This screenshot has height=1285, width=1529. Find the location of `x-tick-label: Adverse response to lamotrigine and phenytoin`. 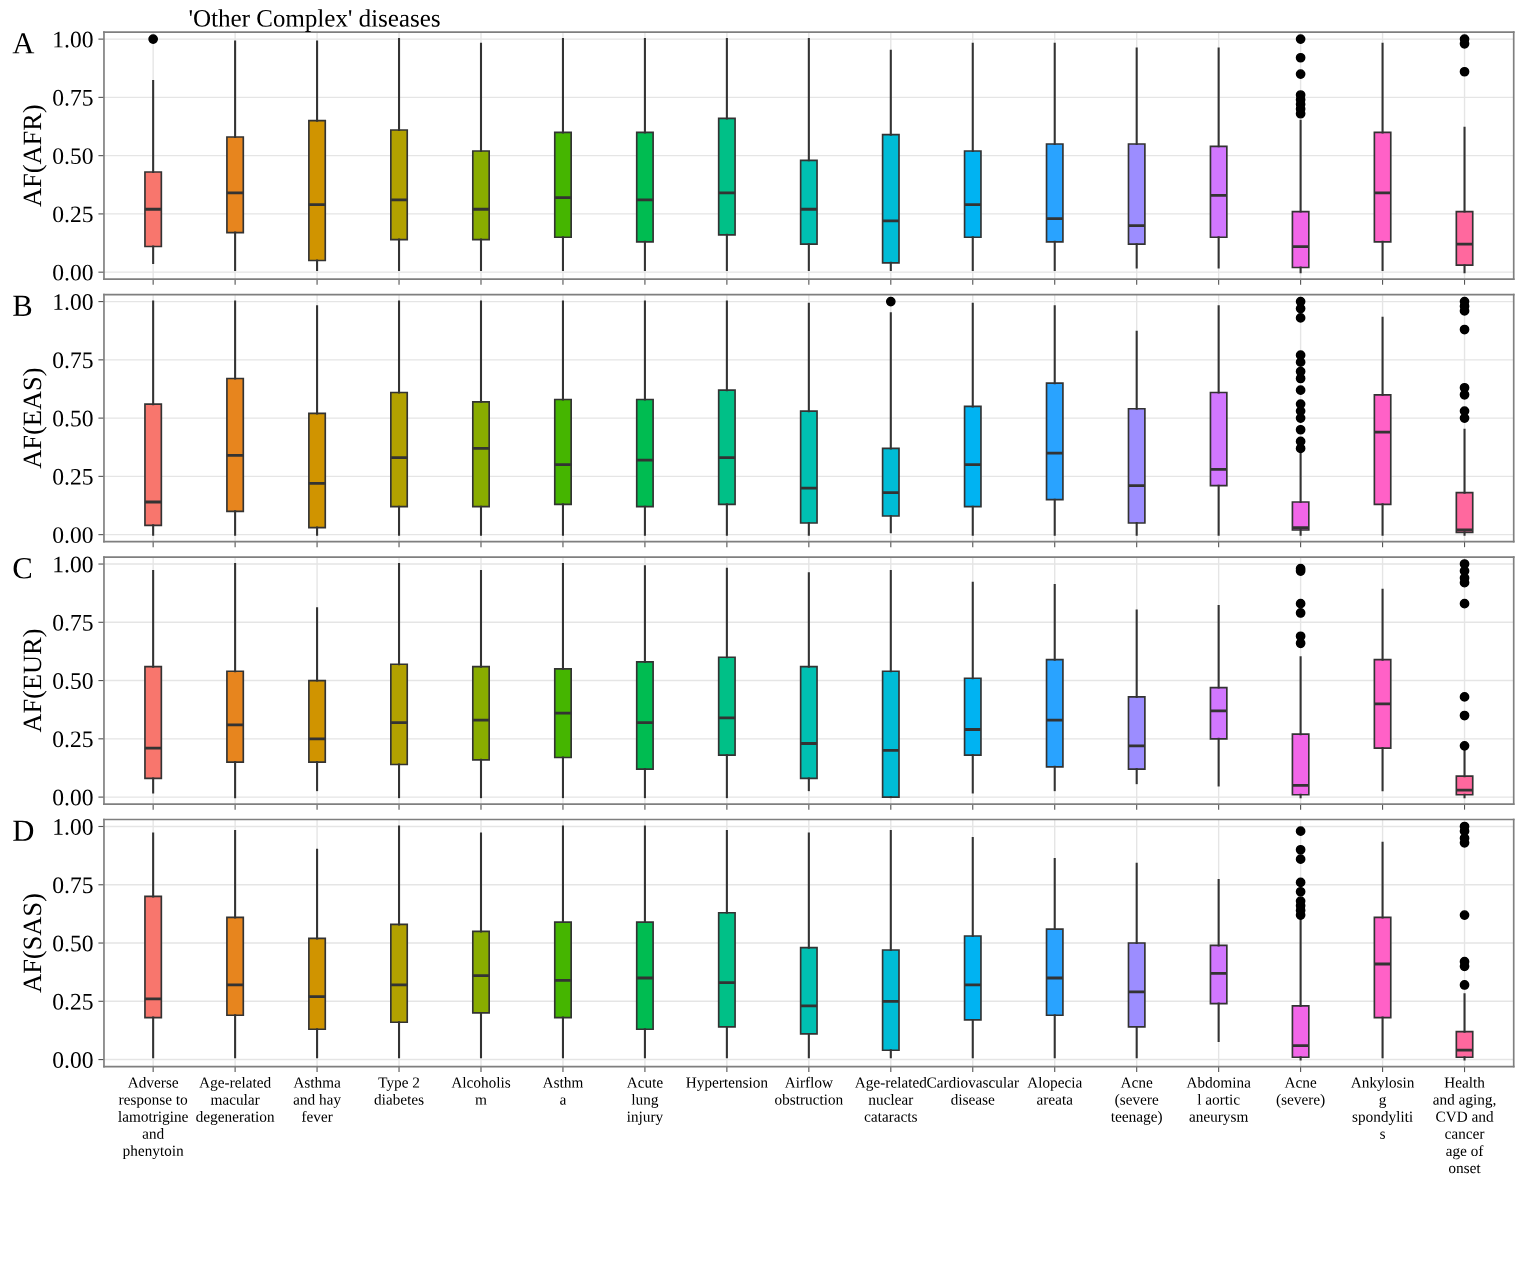

x-tick-label: Adverse response to lamotrigine and phenytoin is located at coordinates (153, 1118).